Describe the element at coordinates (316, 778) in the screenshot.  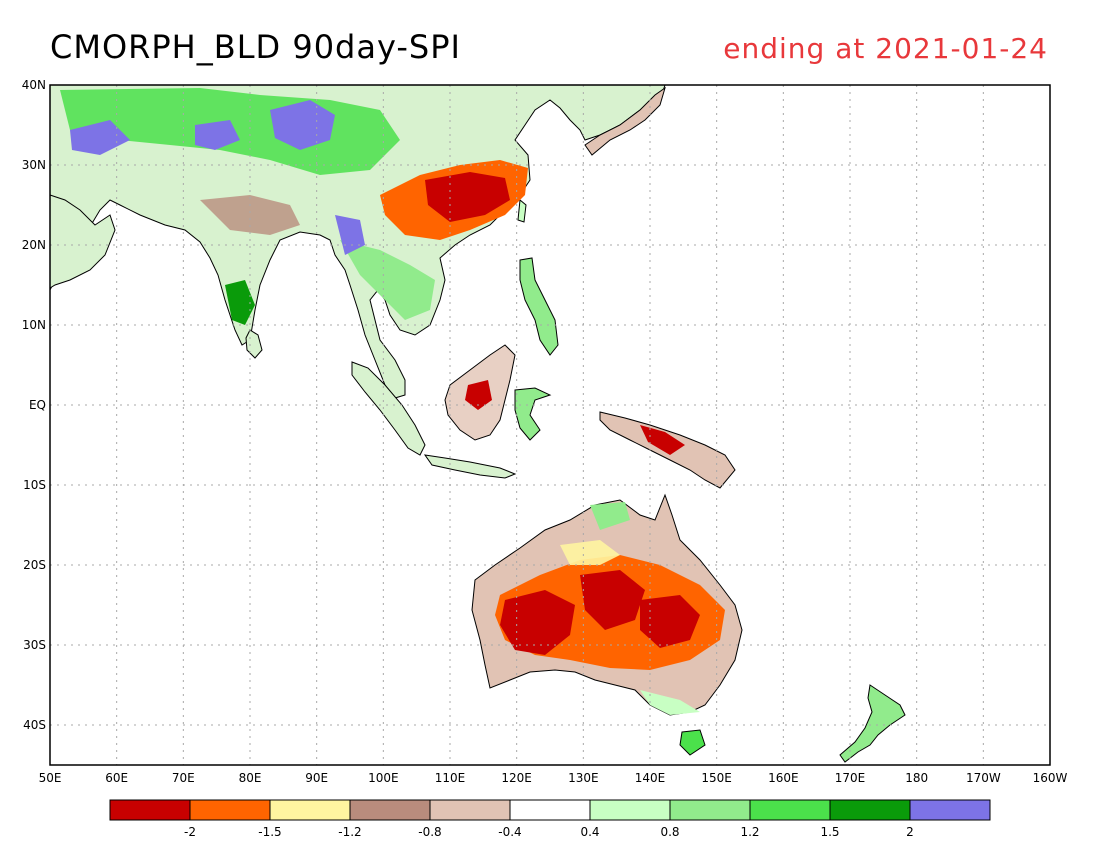
I see `lon-label-90E: 90E` at that location.